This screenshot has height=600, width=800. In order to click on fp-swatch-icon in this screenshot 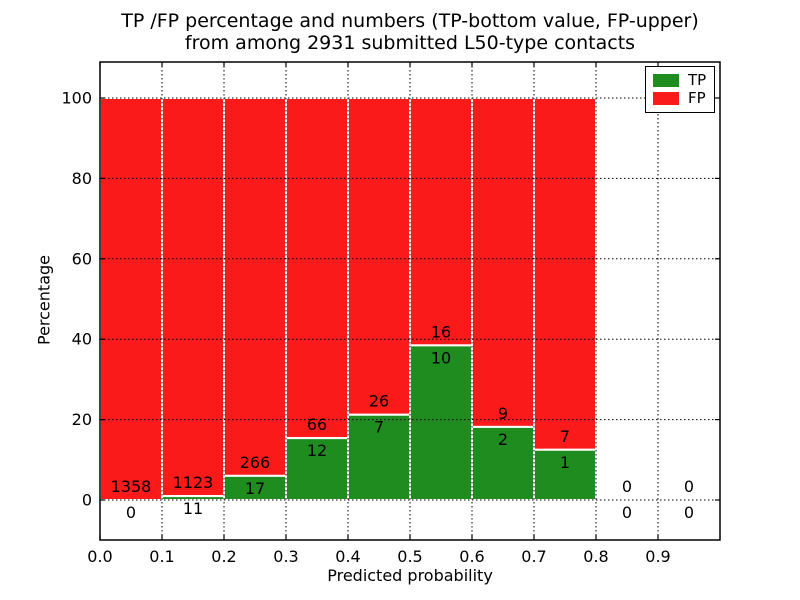, I will do `click(666, 98)`.